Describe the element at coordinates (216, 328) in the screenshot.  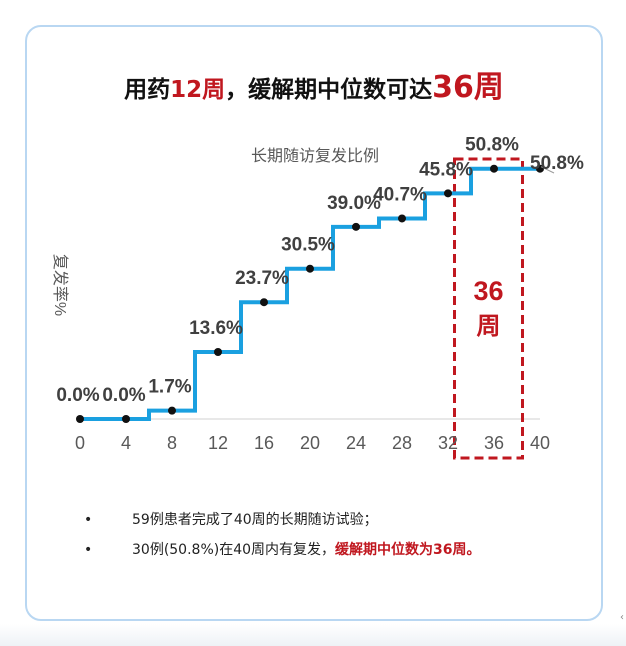
I see `data-label: 13.6%` at that location.